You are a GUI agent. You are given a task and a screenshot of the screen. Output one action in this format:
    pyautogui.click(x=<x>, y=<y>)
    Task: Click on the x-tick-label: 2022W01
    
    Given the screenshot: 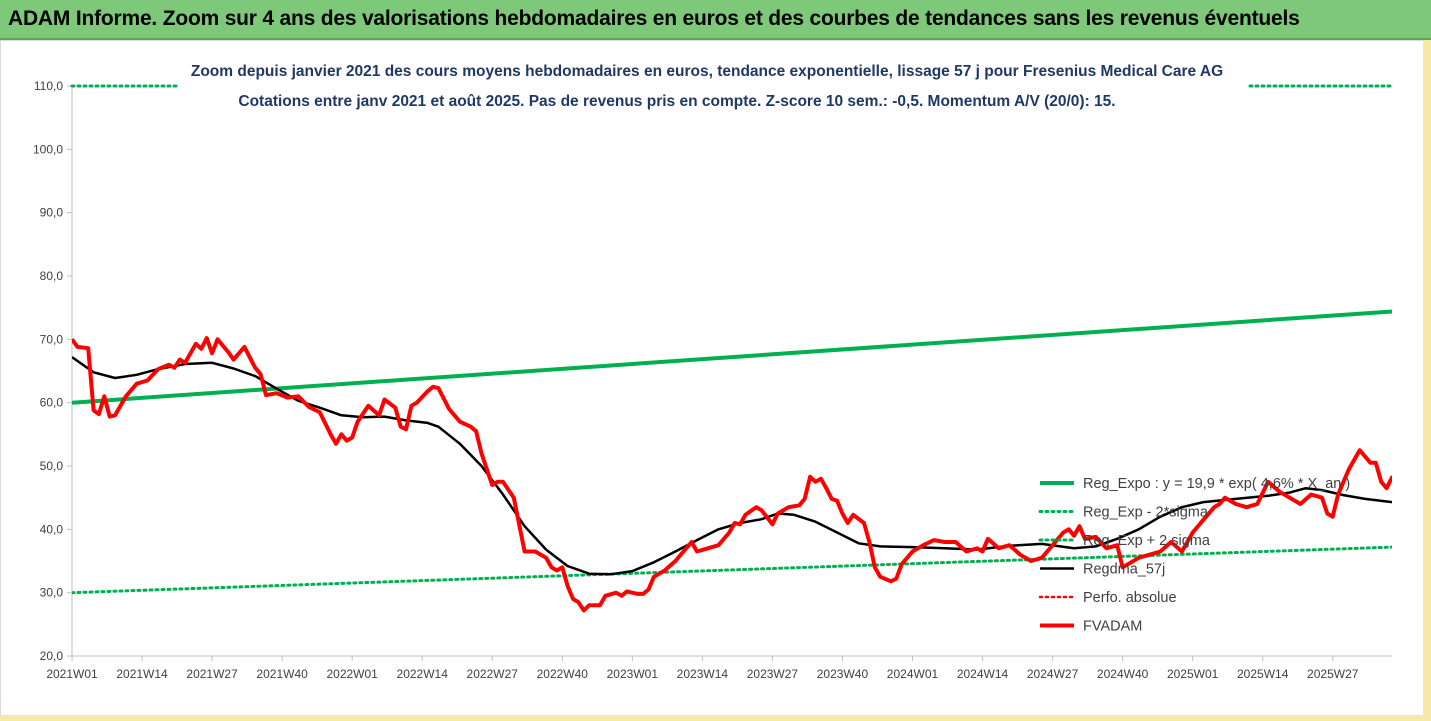 What is the action you would take?
    pyautogui.click(x=352, y=674)
    